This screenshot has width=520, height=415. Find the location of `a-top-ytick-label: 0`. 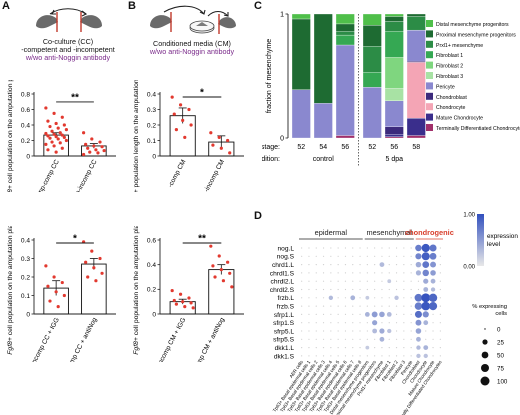

a-top-ytick-label: 0 is located at coordinates (28, 156).